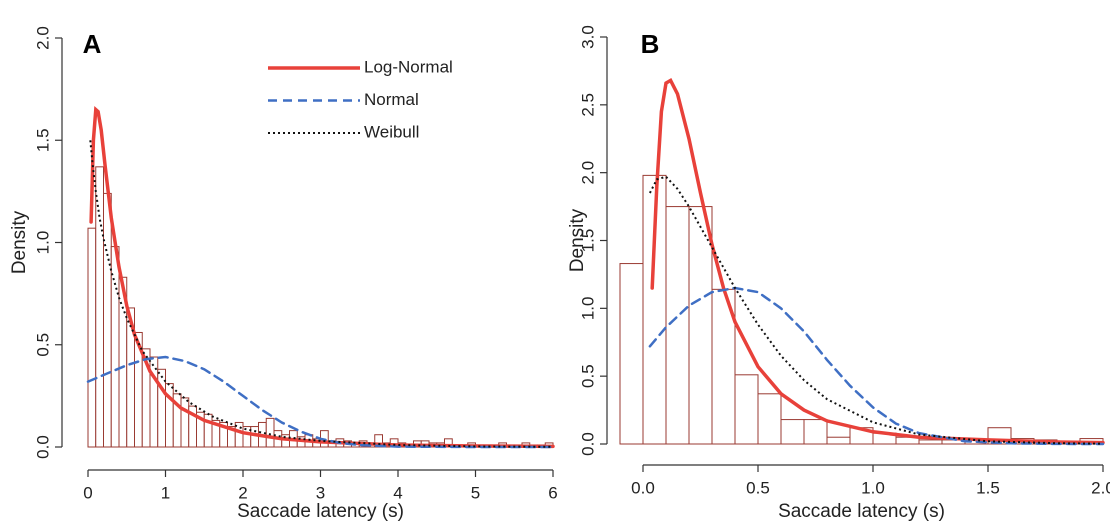 This screenshot has width=1110, height=525. What do you see at coordinates (475, 492) in the screenshot?
I see `x-tick-label: 5` at bounding box center [475, 492].